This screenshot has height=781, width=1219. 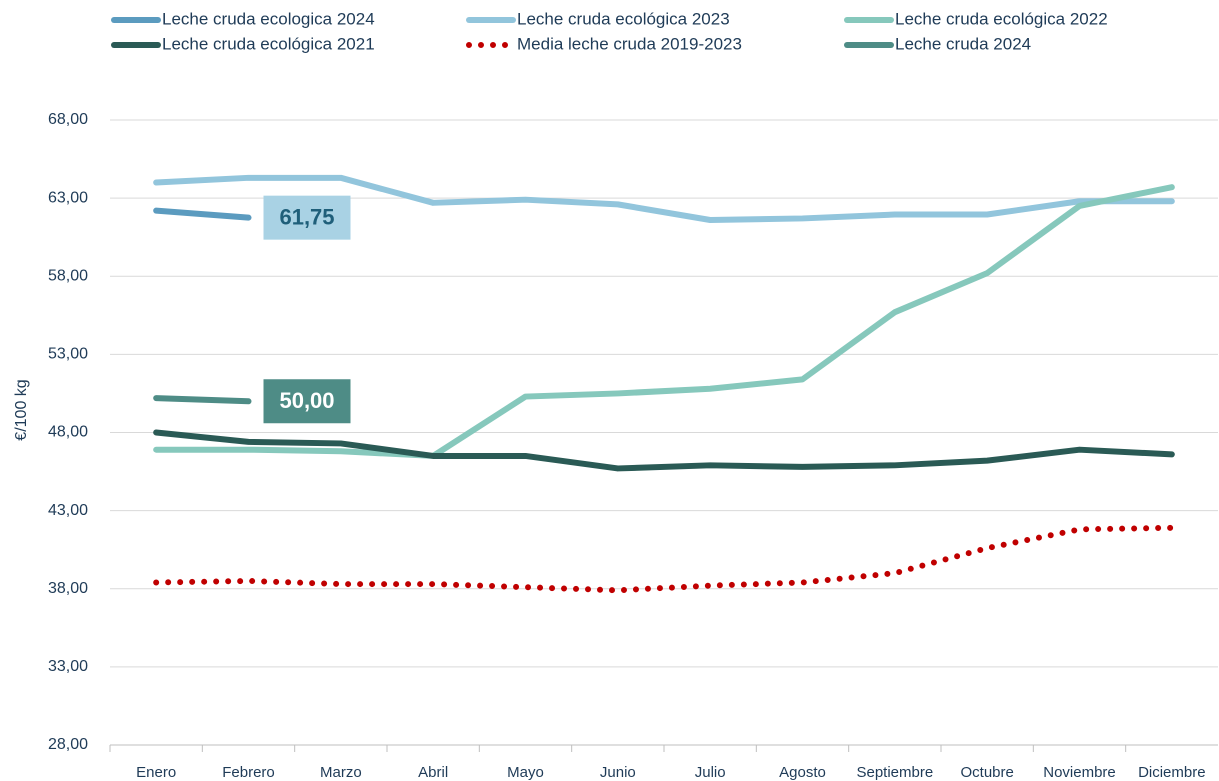 I want to click on data-label: 61,75, so click(x=306, y=216).